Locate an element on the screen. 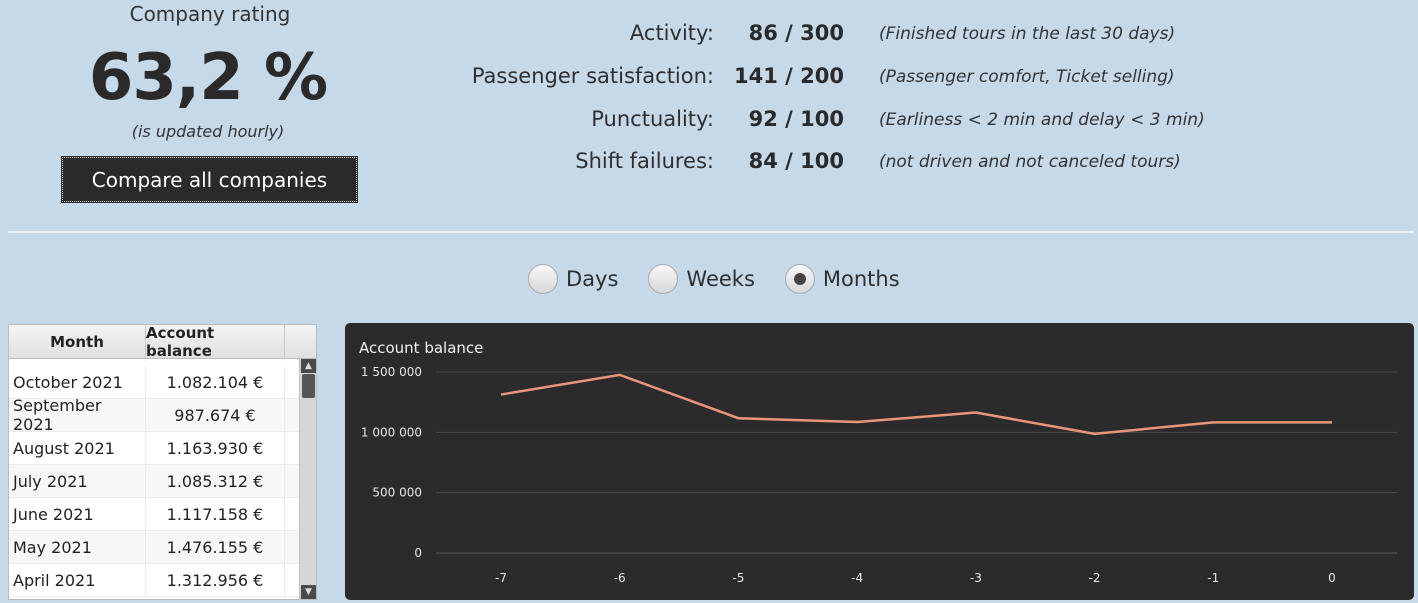 Image resolution: width=1418 pixels, height=603 pixels. radio-months: Months is located at coordinates (842, 279).